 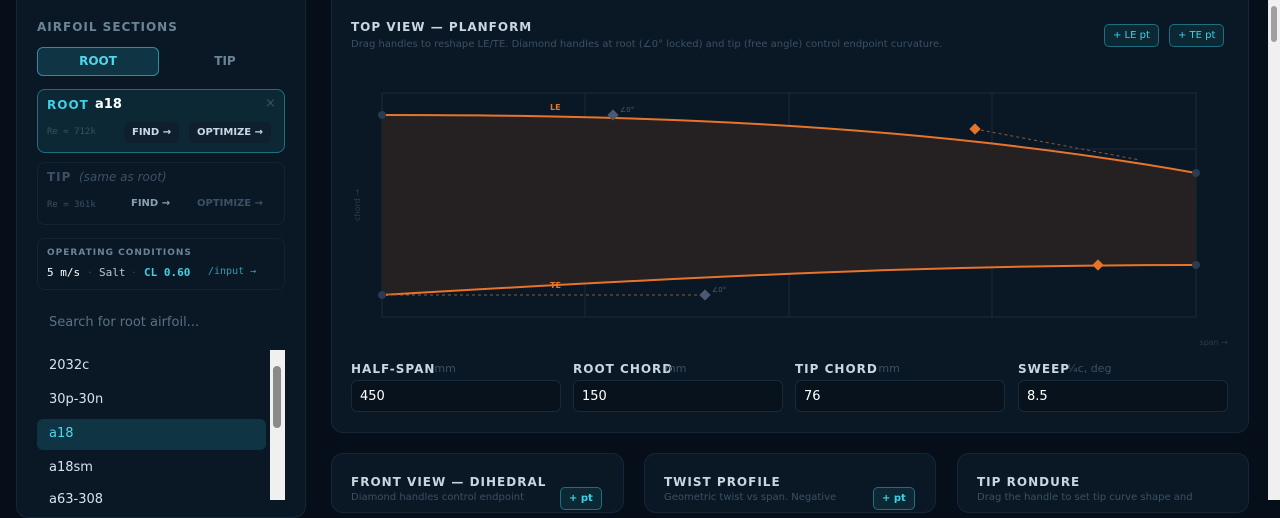 I want to click on root-label: ROOT, so click(x=68, y=105).